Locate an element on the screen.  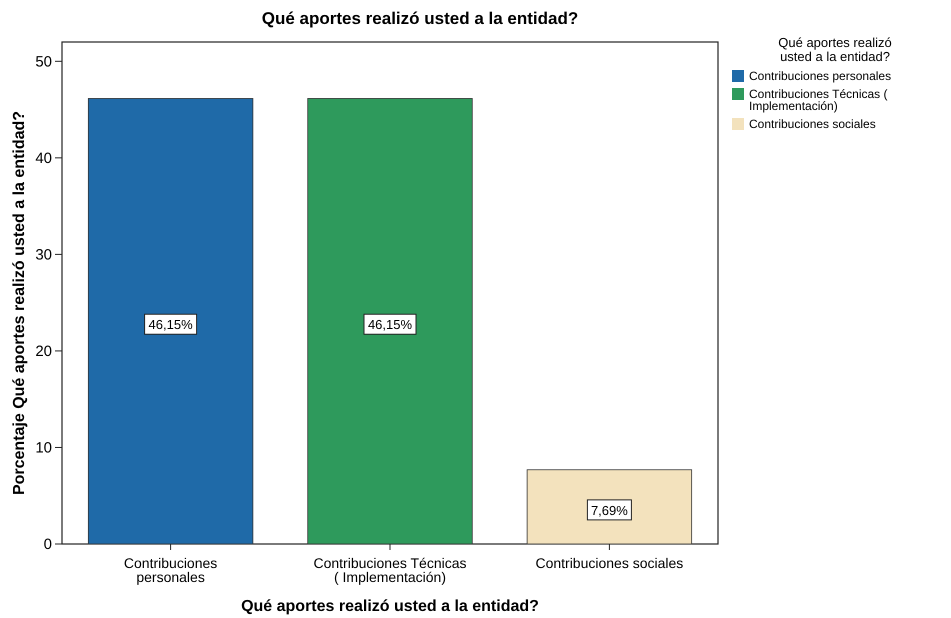
x-axis-title: Qué aportes realizó usted a la entidad? is located at coordinates (390, 606).